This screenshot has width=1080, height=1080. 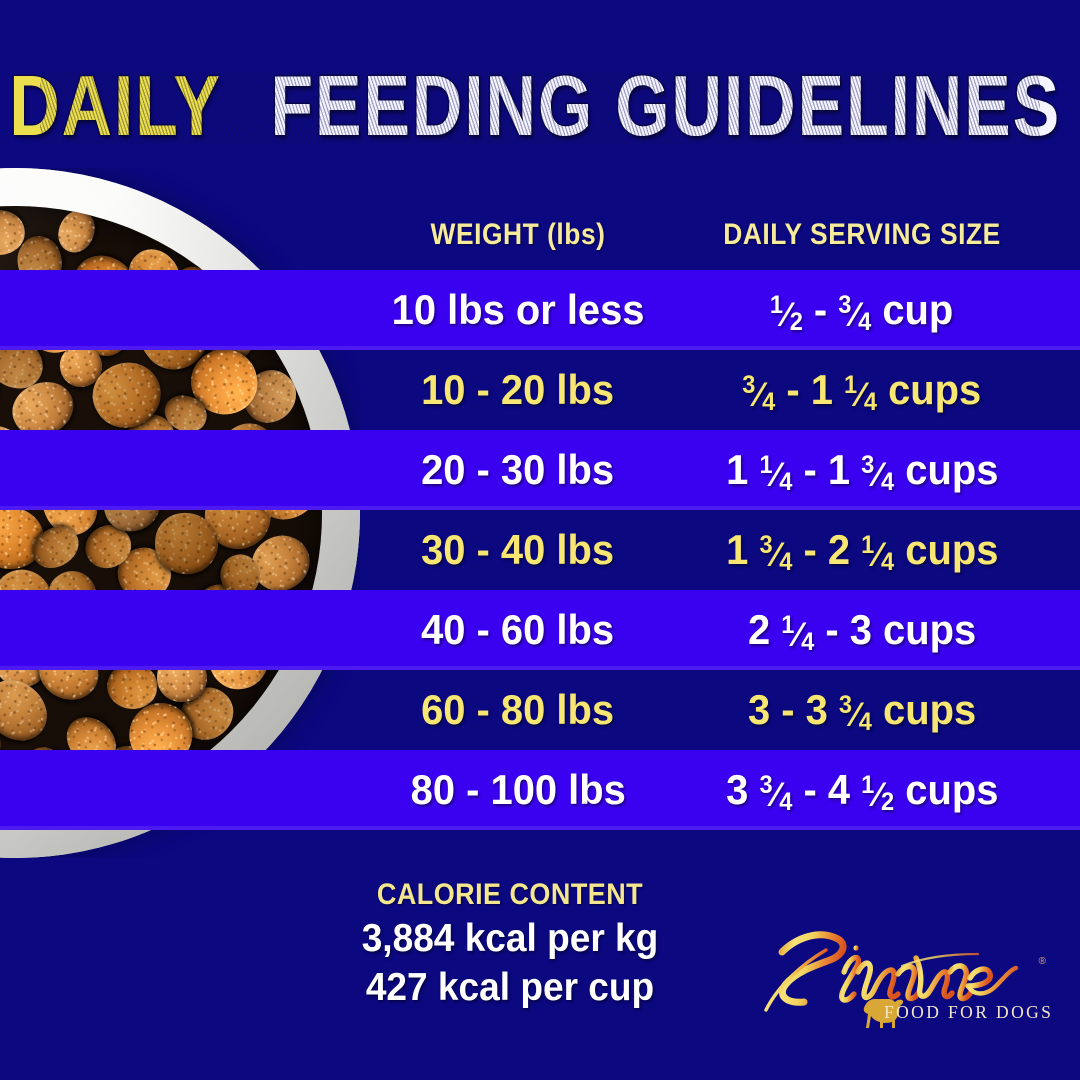 What do you see at coordinates (826, 789) in the screenshot?
I see `serving-text-token: - 4` at bounding box center [826, 789].